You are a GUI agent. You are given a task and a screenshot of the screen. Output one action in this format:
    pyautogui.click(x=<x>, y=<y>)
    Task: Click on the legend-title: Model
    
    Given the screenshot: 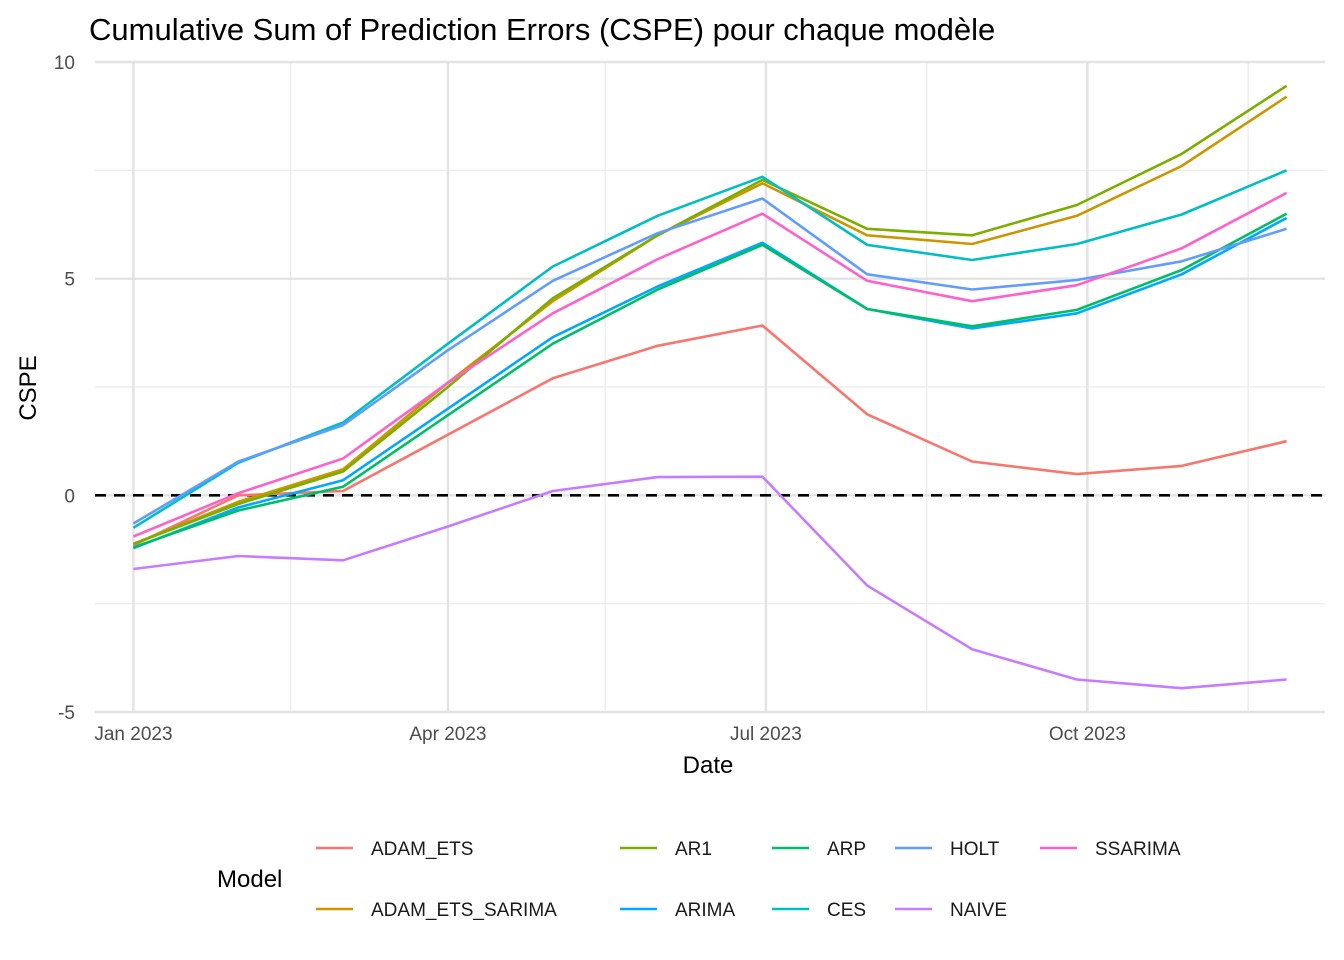 What is the action you would take?
    pyautogui.click(x=249, y=879)
    